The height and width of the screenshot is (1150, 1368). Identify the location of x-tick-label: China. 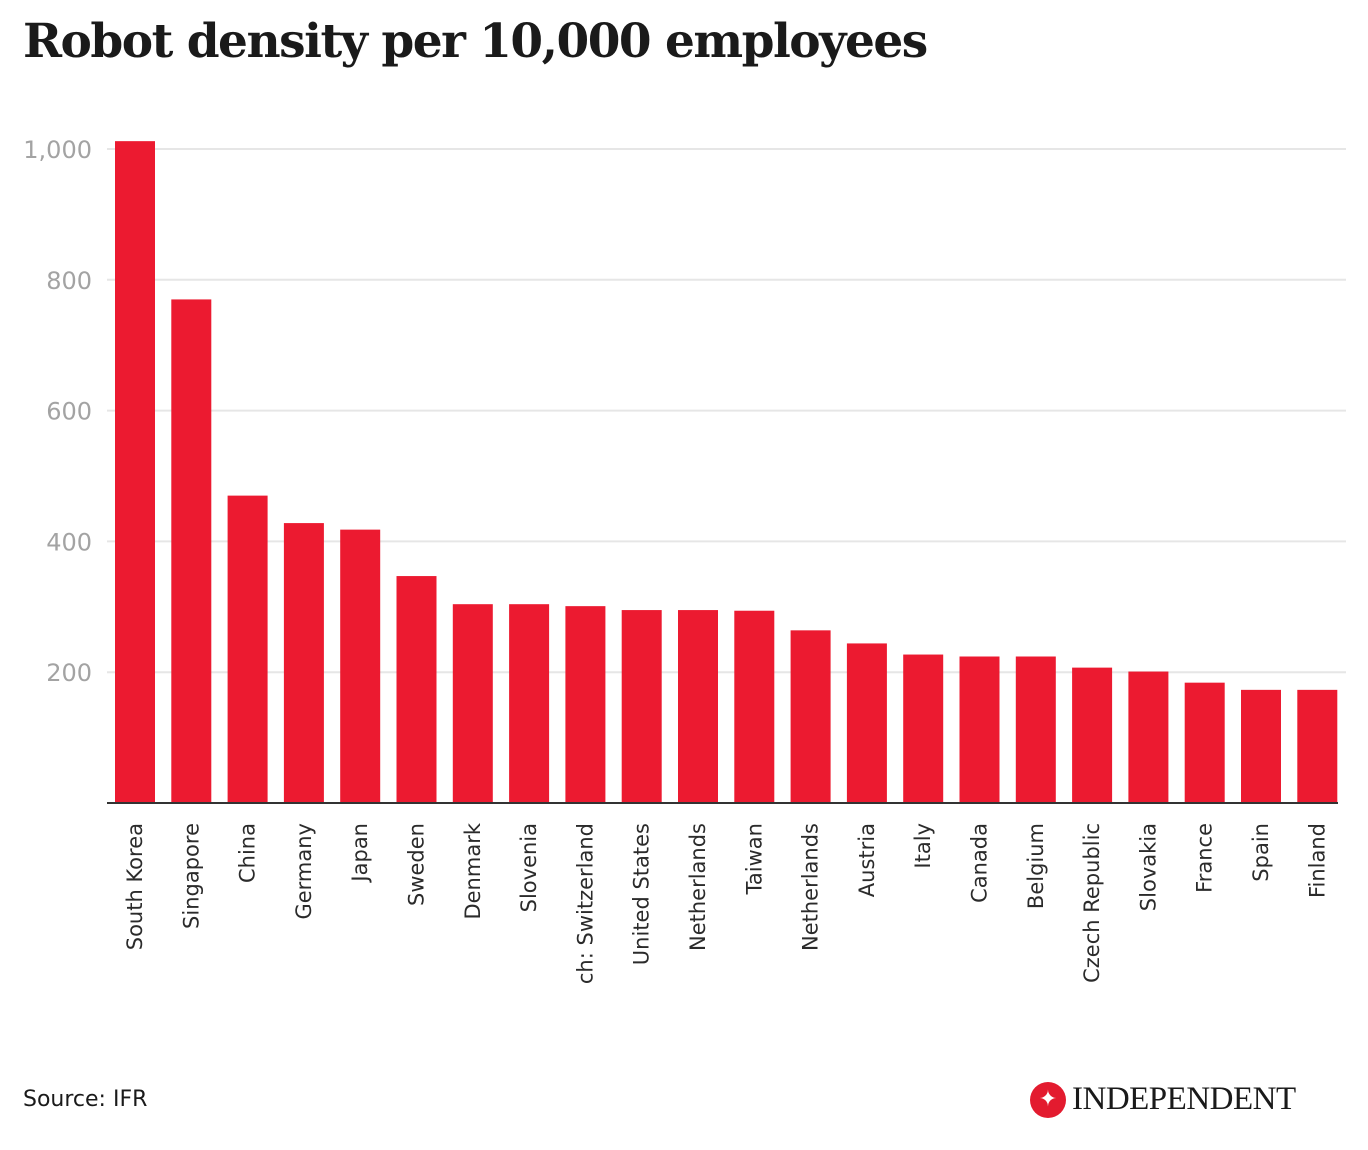
(248, 853).